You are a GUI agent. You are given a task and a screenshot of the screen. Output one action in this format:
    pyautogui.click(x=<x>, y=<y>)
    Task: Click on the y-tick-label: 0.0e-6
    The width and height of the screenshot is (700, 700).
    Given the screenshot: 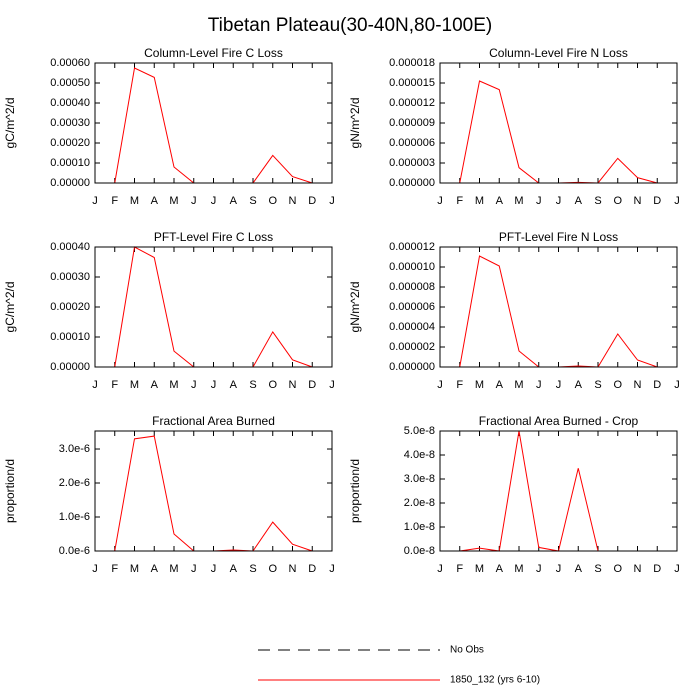 What is the action you would take?
    pyautogui.click(x=74, y=551)
    